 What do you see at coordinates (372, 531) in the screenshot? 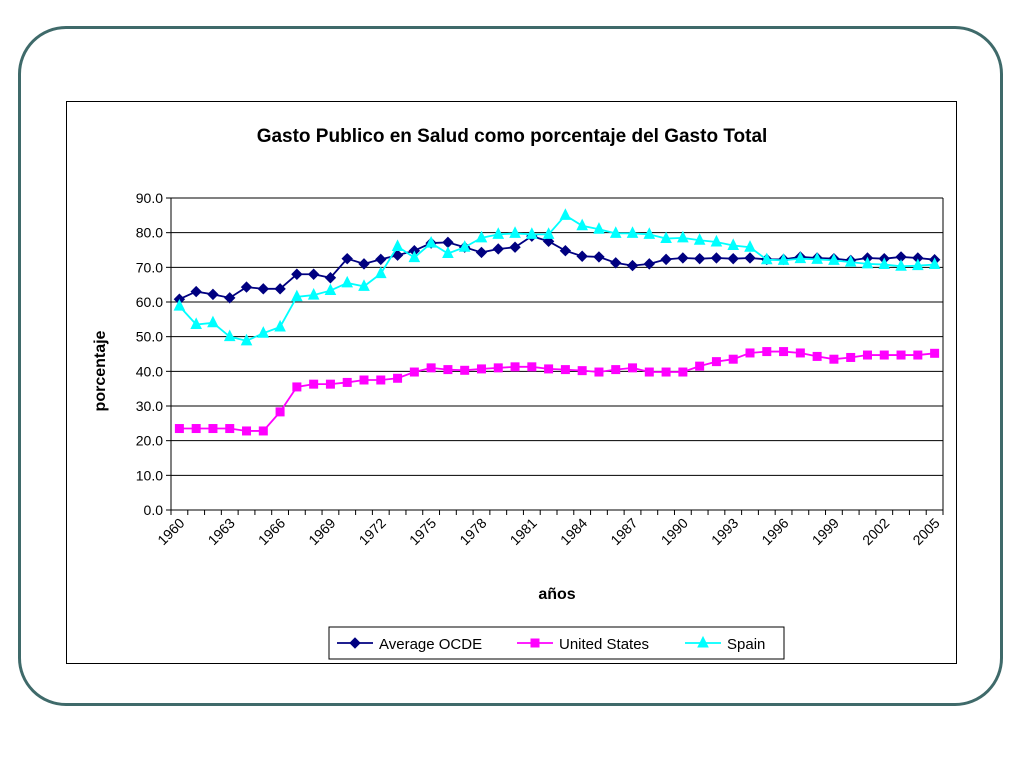
I see `x-tick-label: 1972` at bounding box center [372, 531].